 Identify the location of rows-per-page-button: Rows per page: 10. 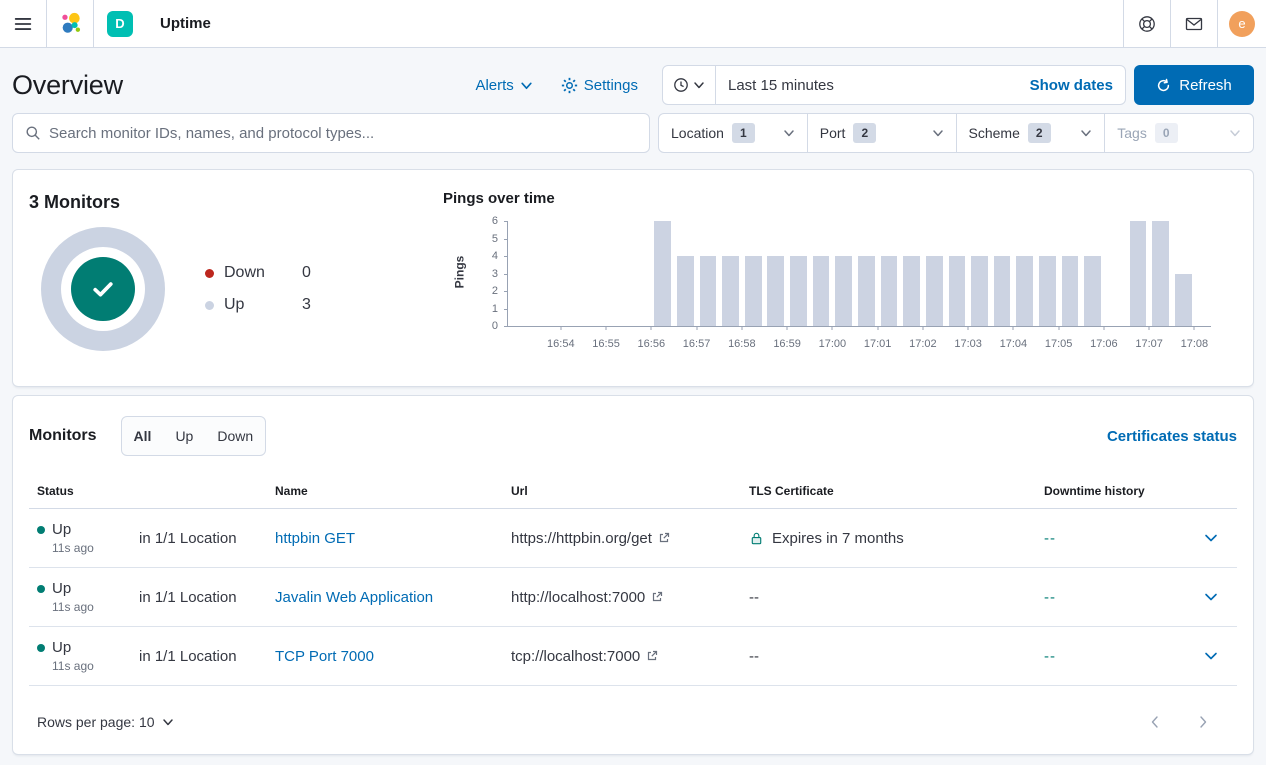
(101, 722).